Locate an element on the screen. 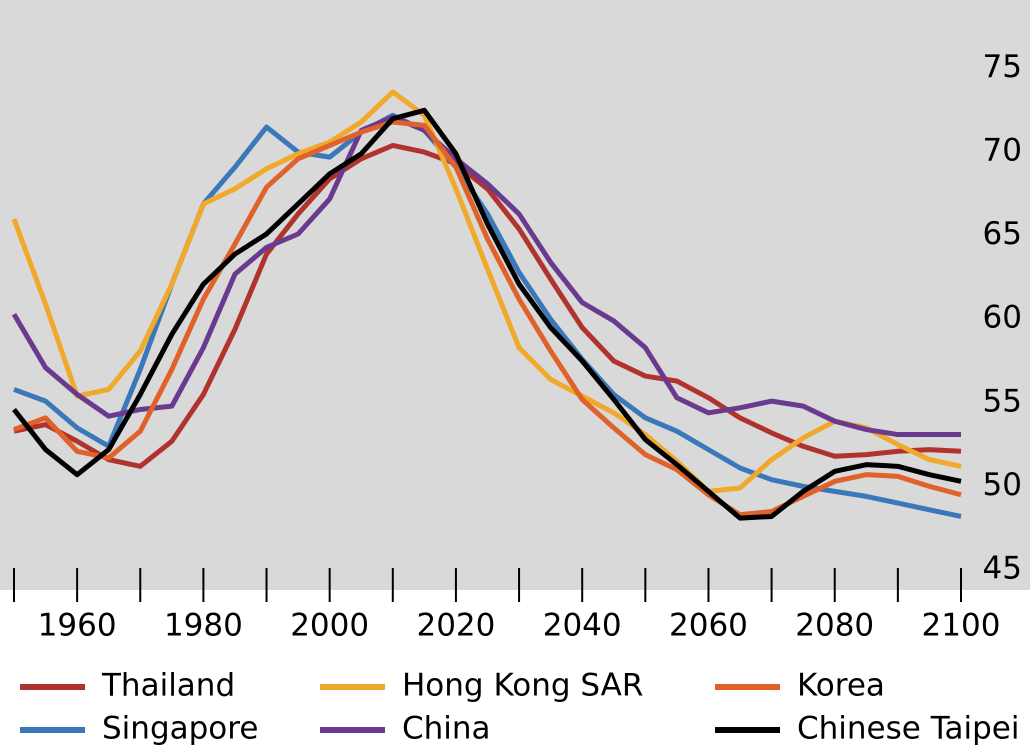 The width and height of the screenshot is (1030, 750). legend-label: Hong Kong SAR is located at coordinates (522, 686).